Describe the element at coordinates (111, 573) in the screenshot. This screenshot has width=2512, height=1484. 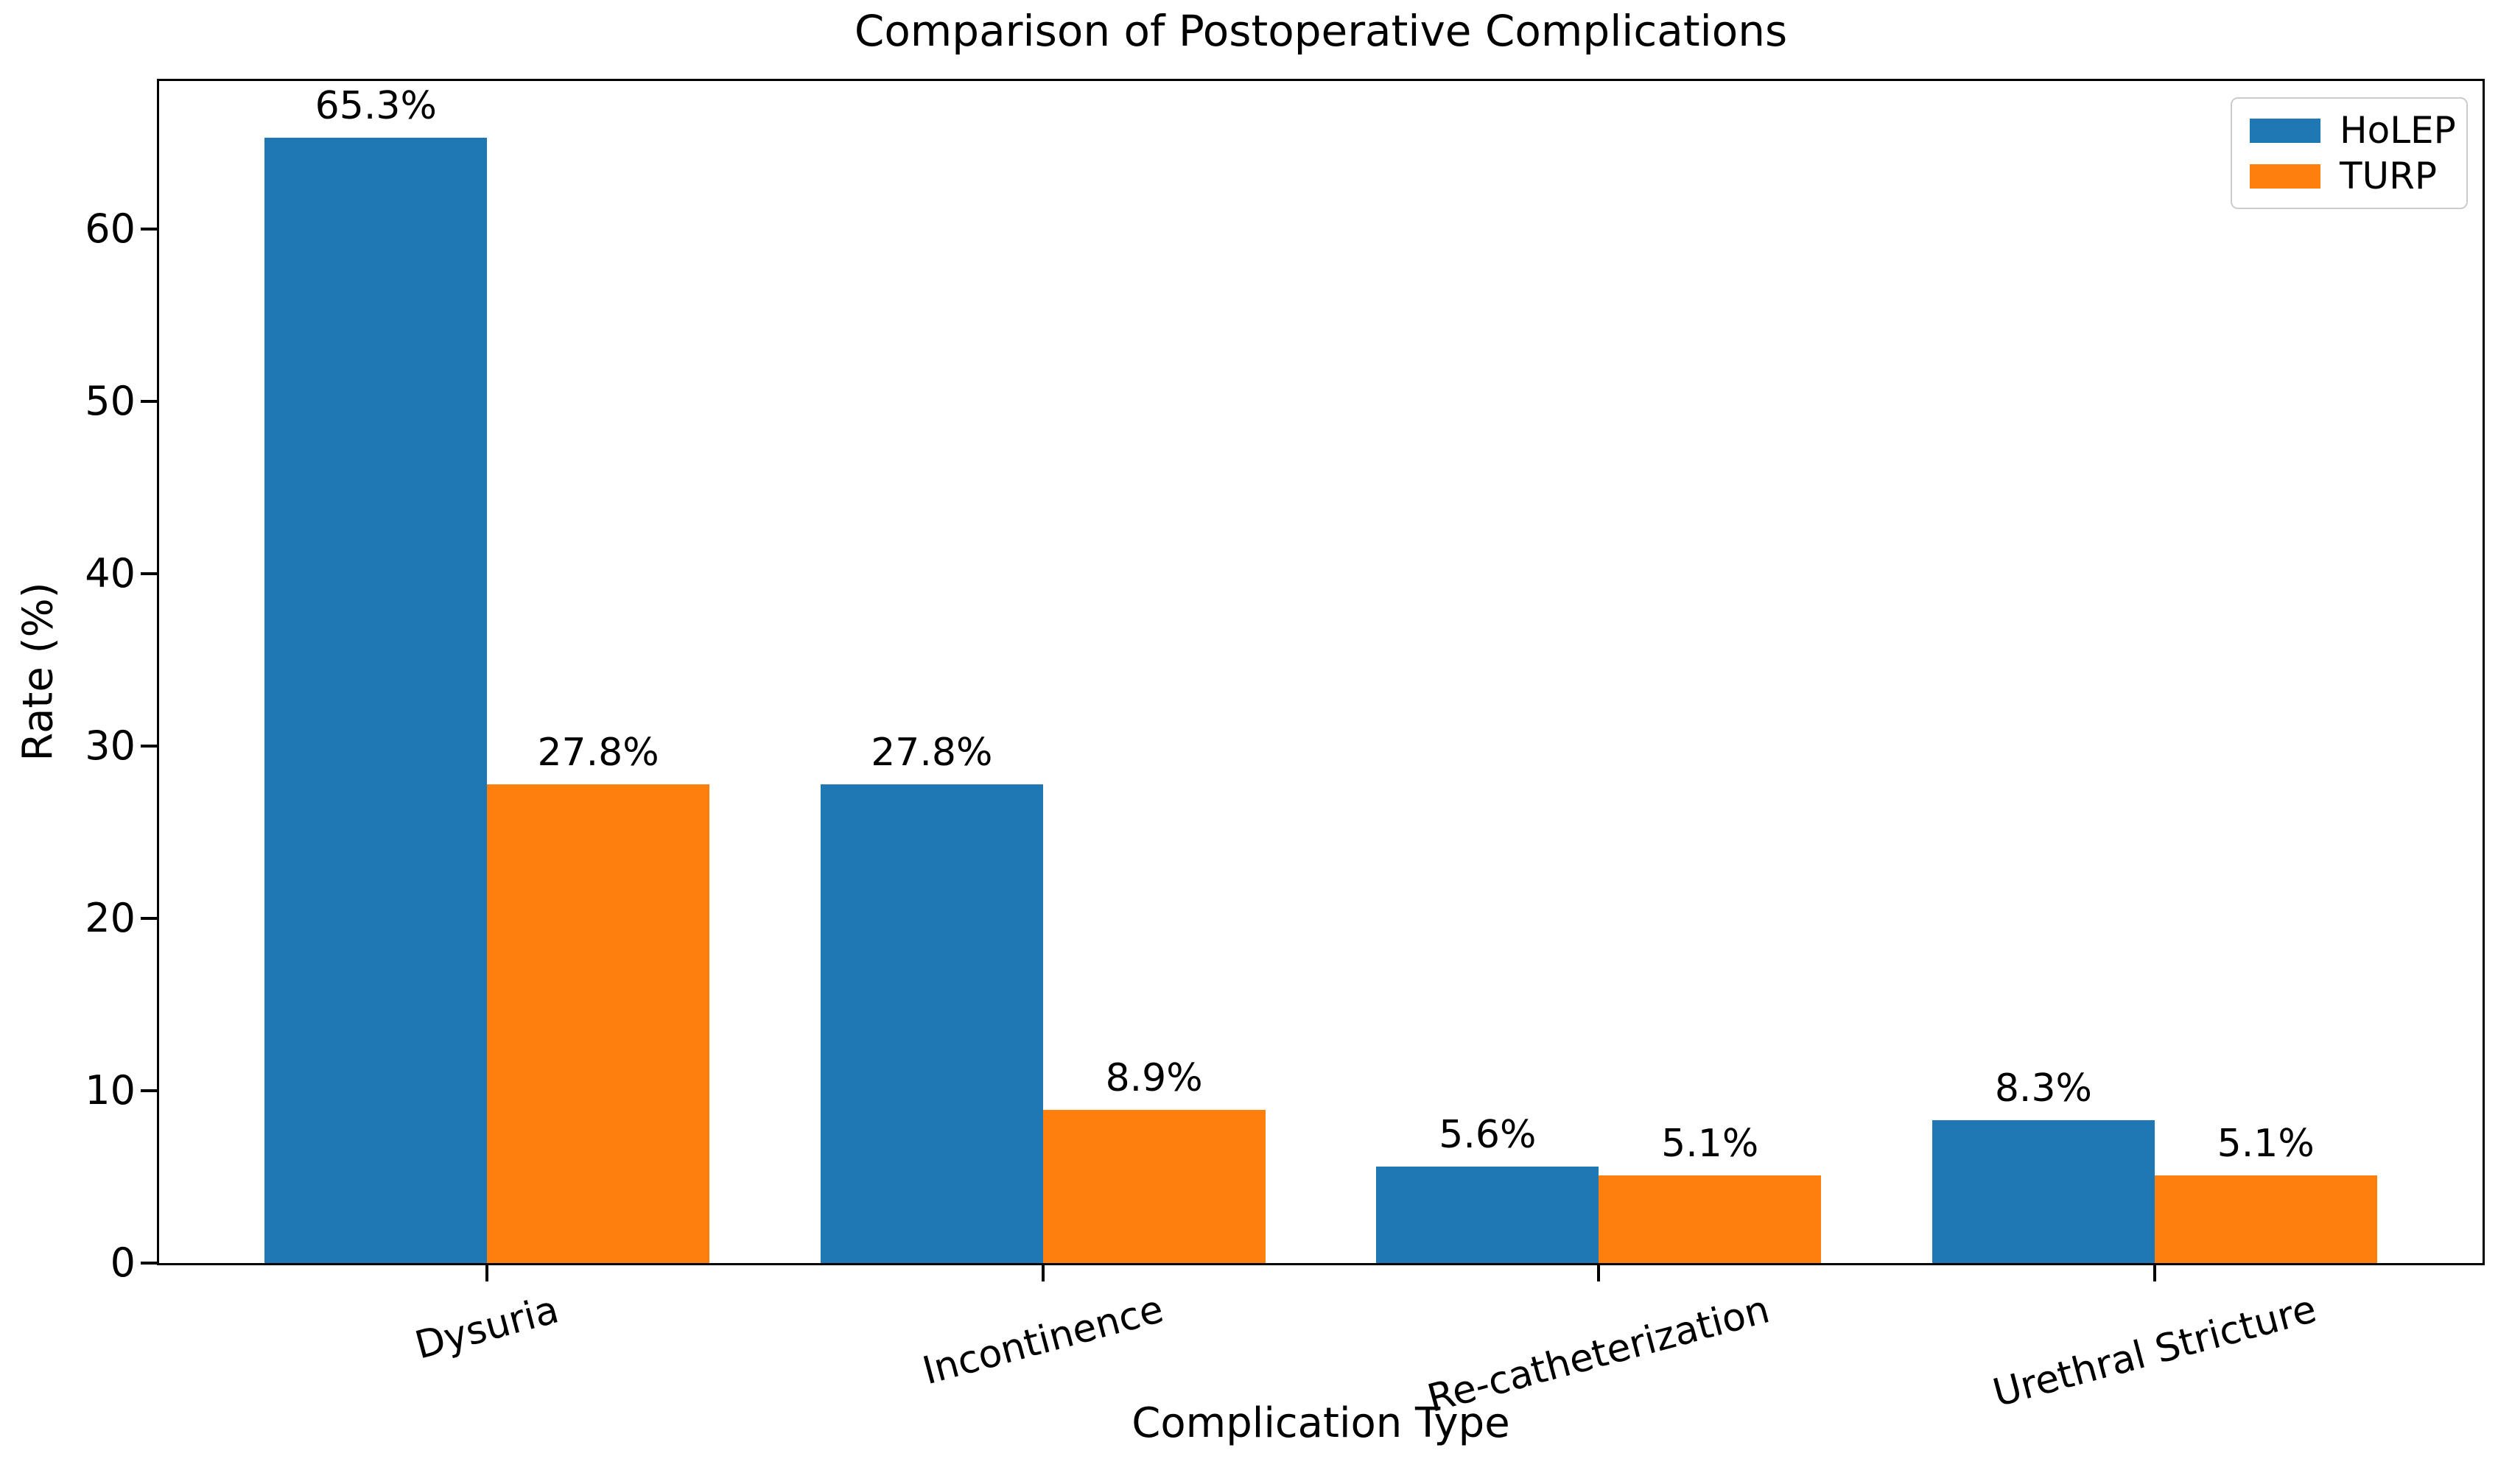
I see `y-tick-label: 40` at that location.